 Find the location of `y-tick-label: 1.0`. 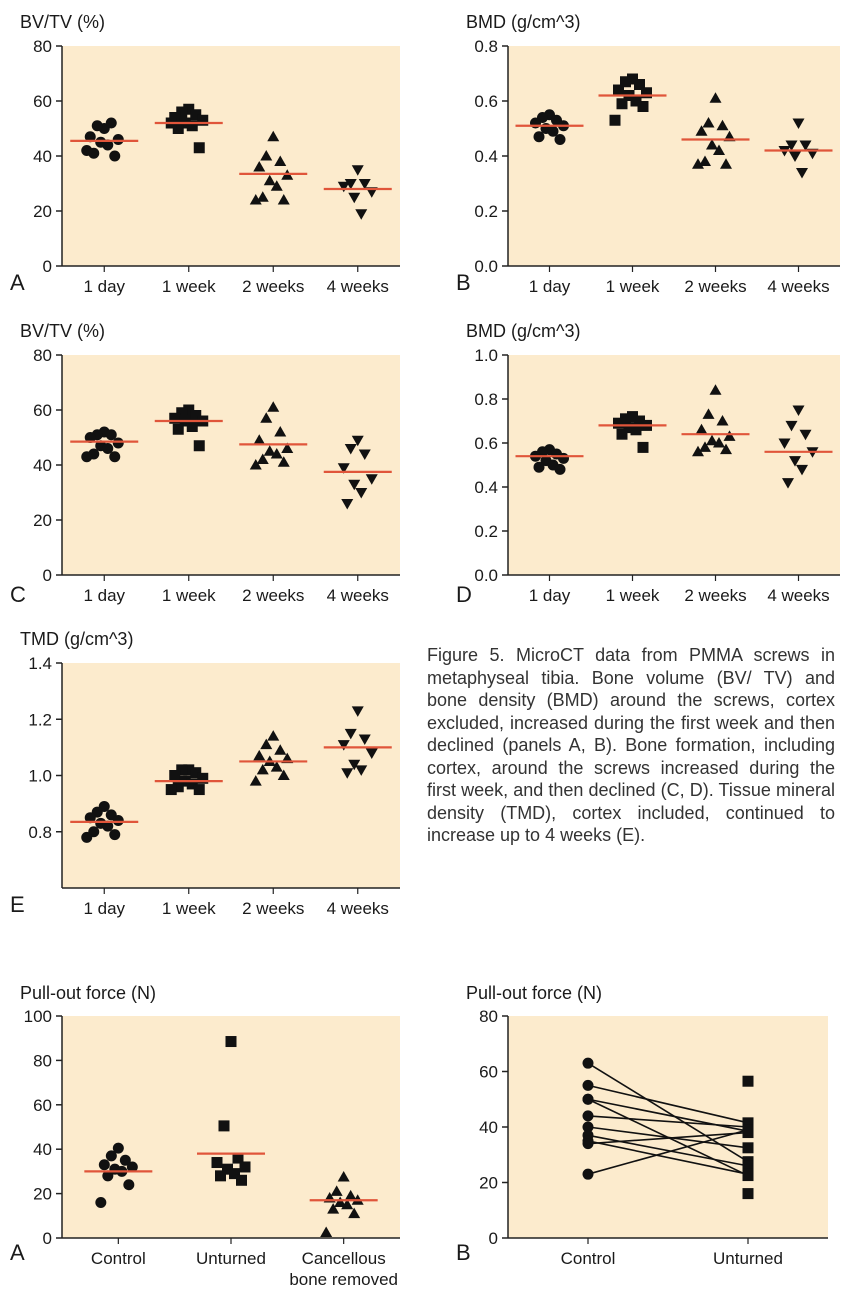

y-tick-label: 1.0 is located at coordinates (40, 776).